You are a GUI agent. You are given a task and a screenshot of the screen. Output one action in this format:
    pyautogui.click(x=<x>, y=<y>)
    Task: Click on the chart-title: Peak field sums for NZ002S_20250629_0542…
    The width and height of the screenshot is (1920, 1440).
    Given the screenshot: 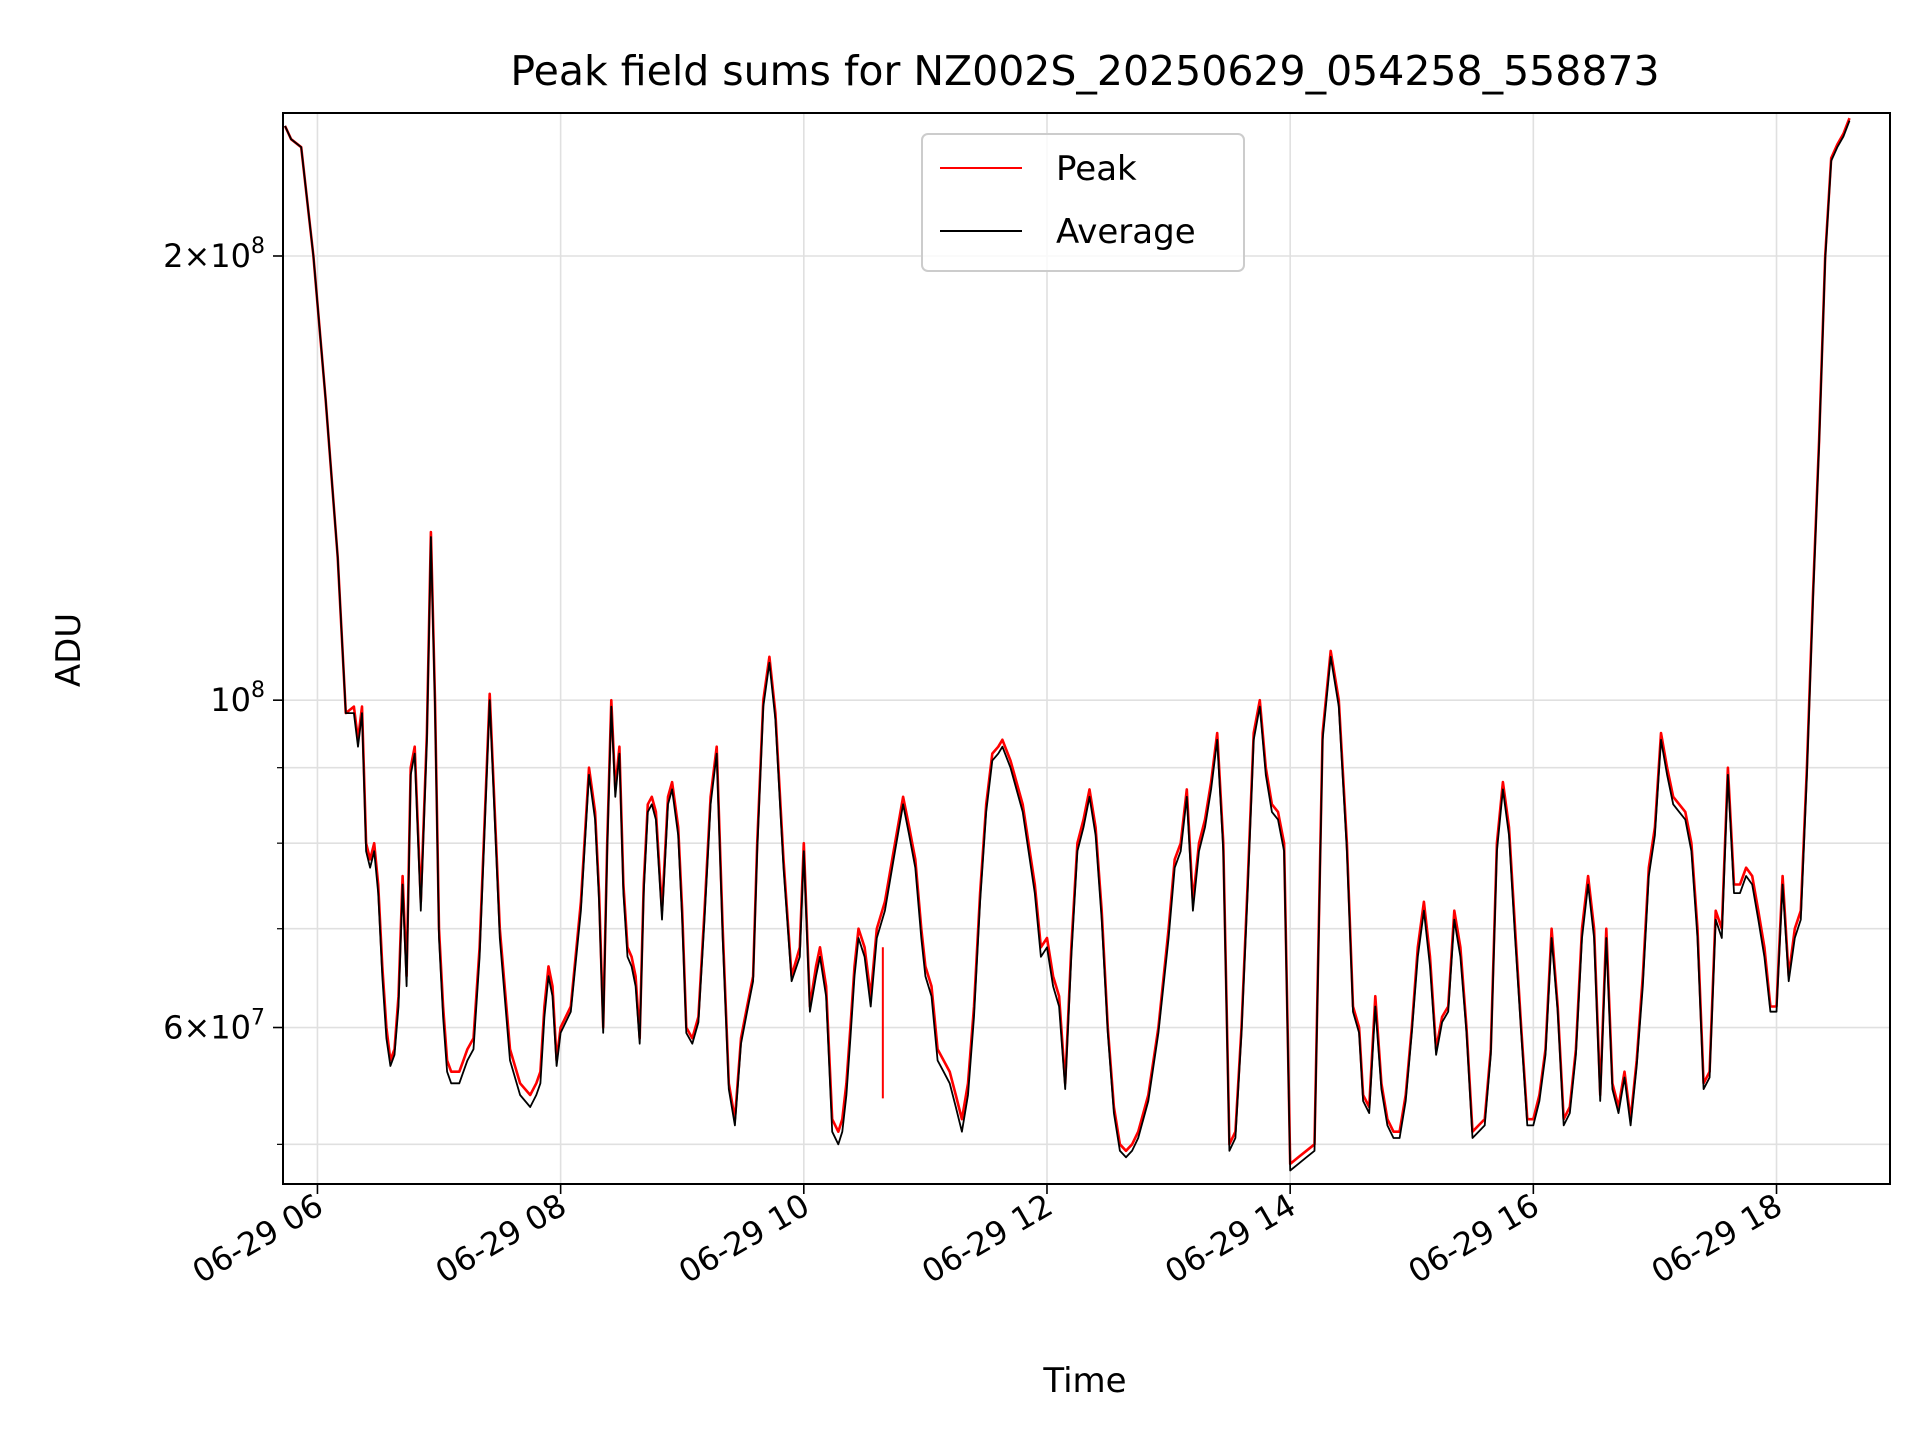 What is the action you would take?
    pyautogui.click(x=1084, y=71)
    